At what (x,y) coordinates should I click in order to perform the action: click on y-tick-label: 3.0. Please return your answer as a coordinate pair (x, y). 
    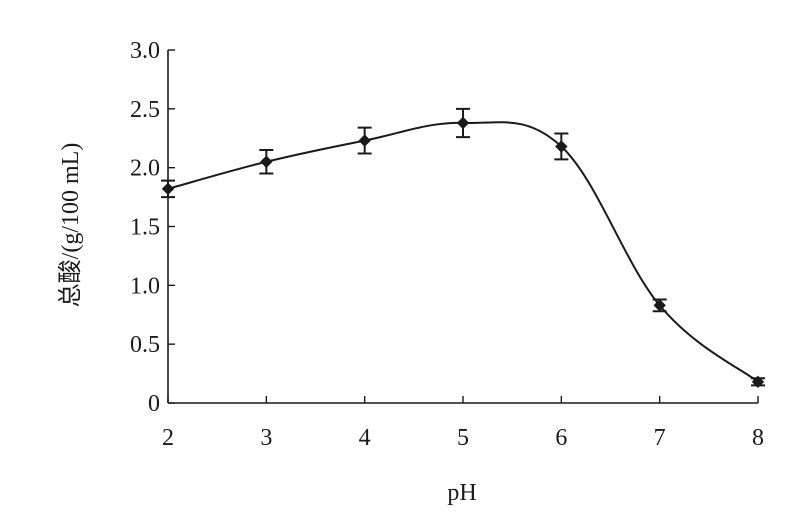
    Looking at the image, I should click on (145, 51).